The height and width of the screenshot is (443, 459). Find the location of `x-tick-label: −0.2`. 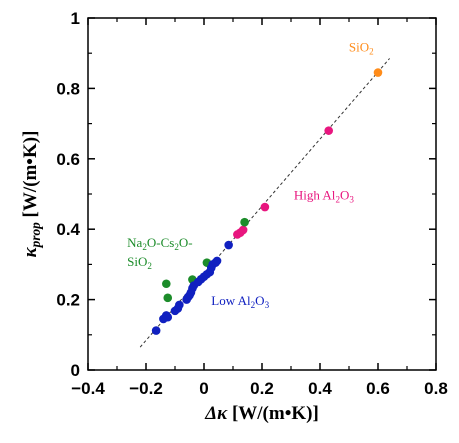

x-tick-label: −0.2 is located at coordinates (146, 388).